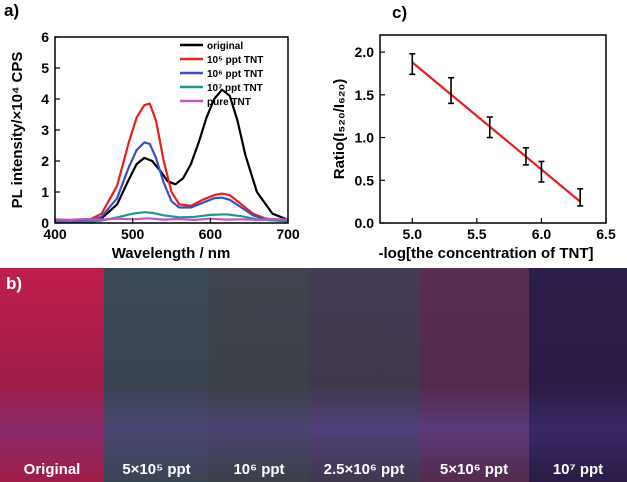  Describe the element at coordinates (606, 234) in the screenshot. I see `x-tick-label: 6.5` at that location.